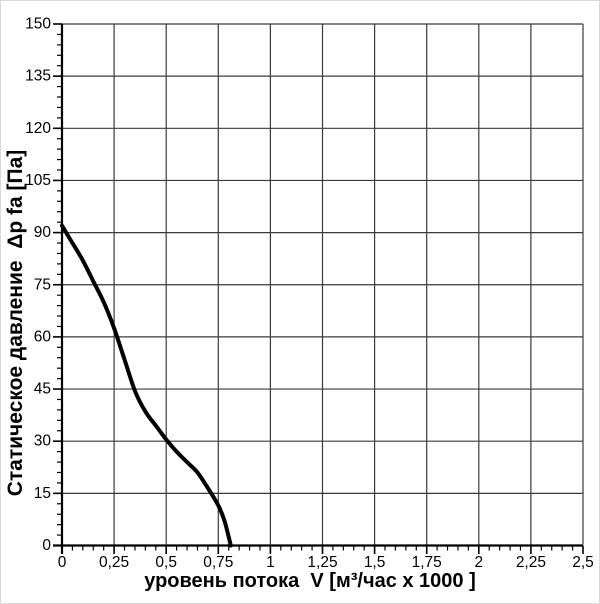 The image size is (600, 604). What do you see at coordinates (43, 232) in the screenshot?
I see `y-tick-label: 90` at bounding box center [43, 232].